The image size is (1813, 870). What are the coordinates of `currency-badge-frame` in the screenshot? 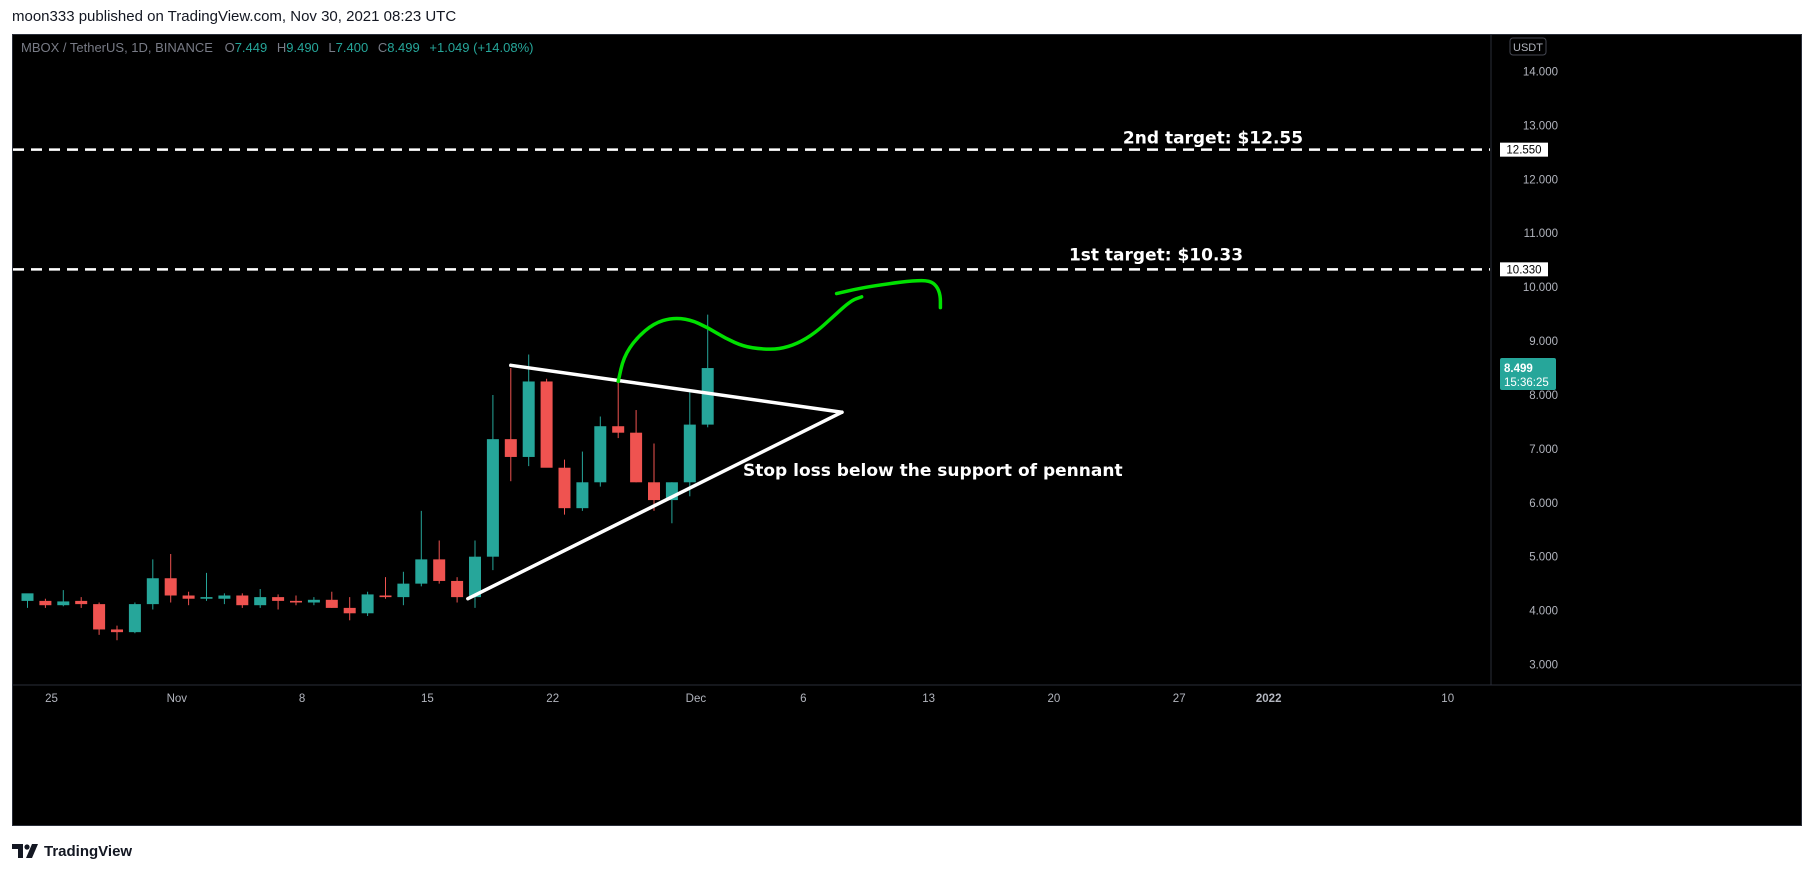 It's located at (1528, 46).